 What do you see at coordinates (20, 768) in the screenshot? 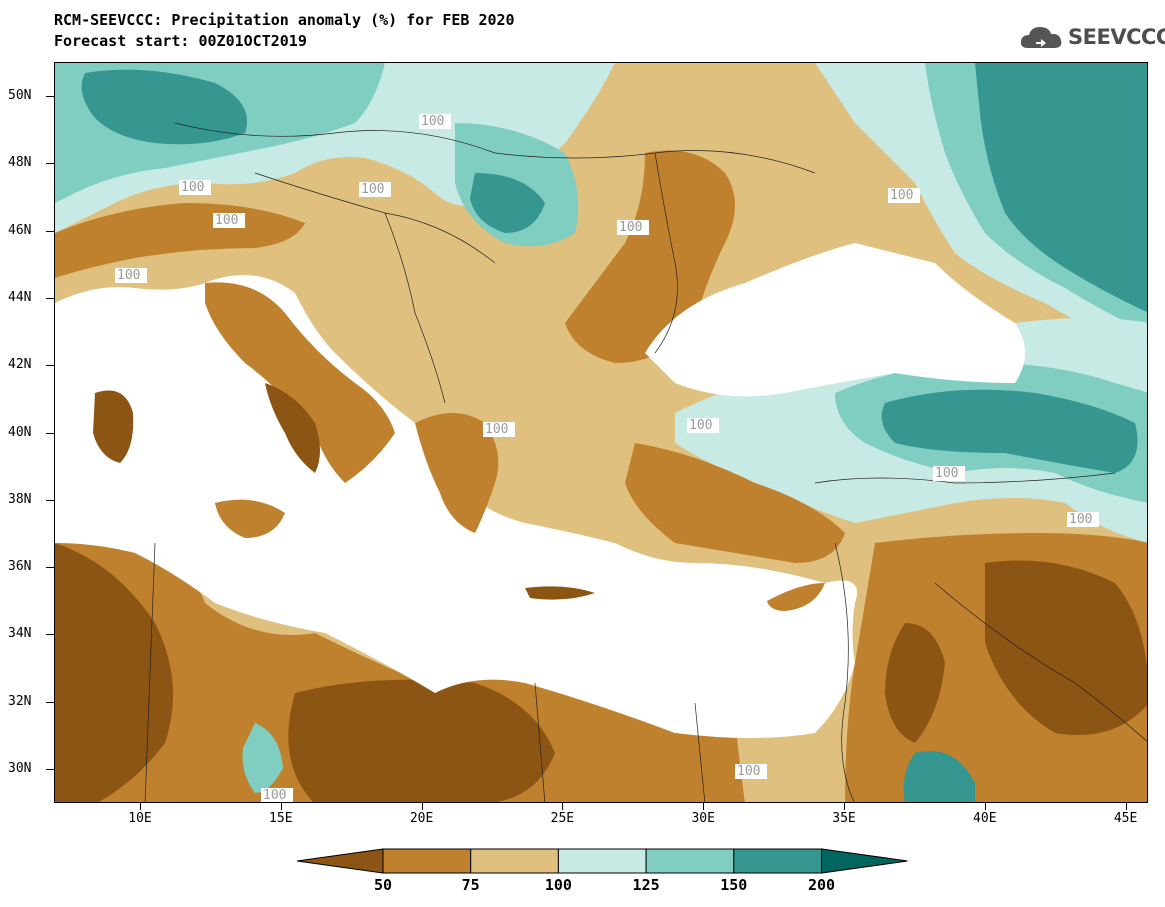
I see `latitude-label: 30N` at bounding box center [20, 768].